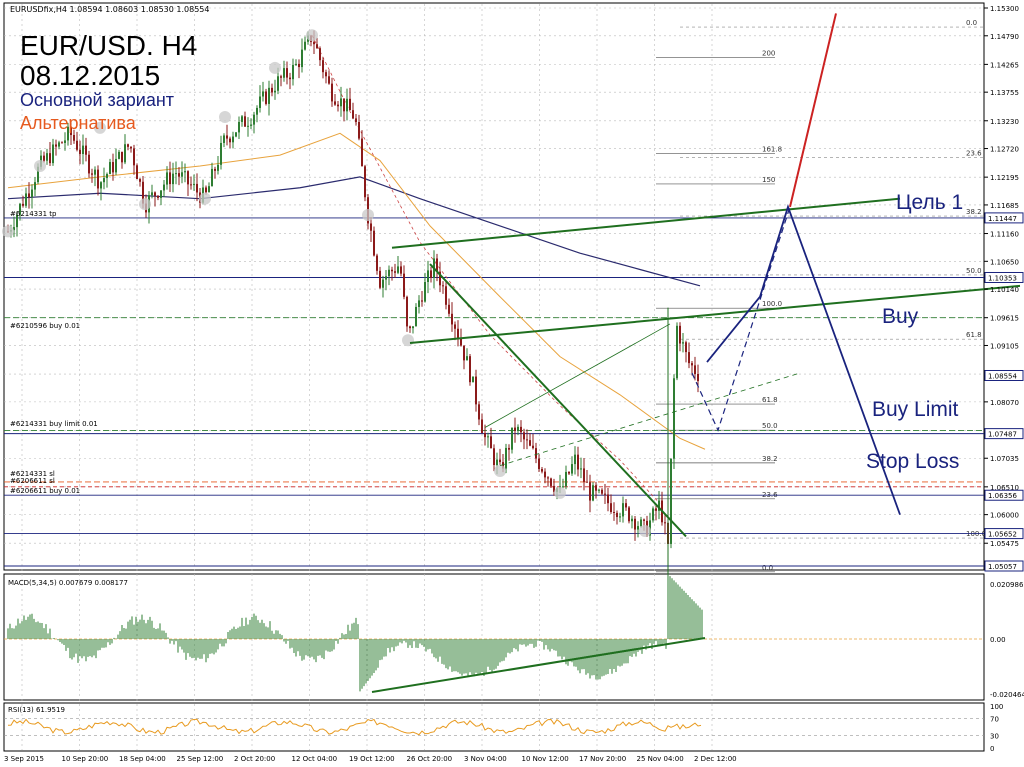 The height and width of the screenshot is (767, 1024). I want to click on channel-lower-line, so click(715, 314).